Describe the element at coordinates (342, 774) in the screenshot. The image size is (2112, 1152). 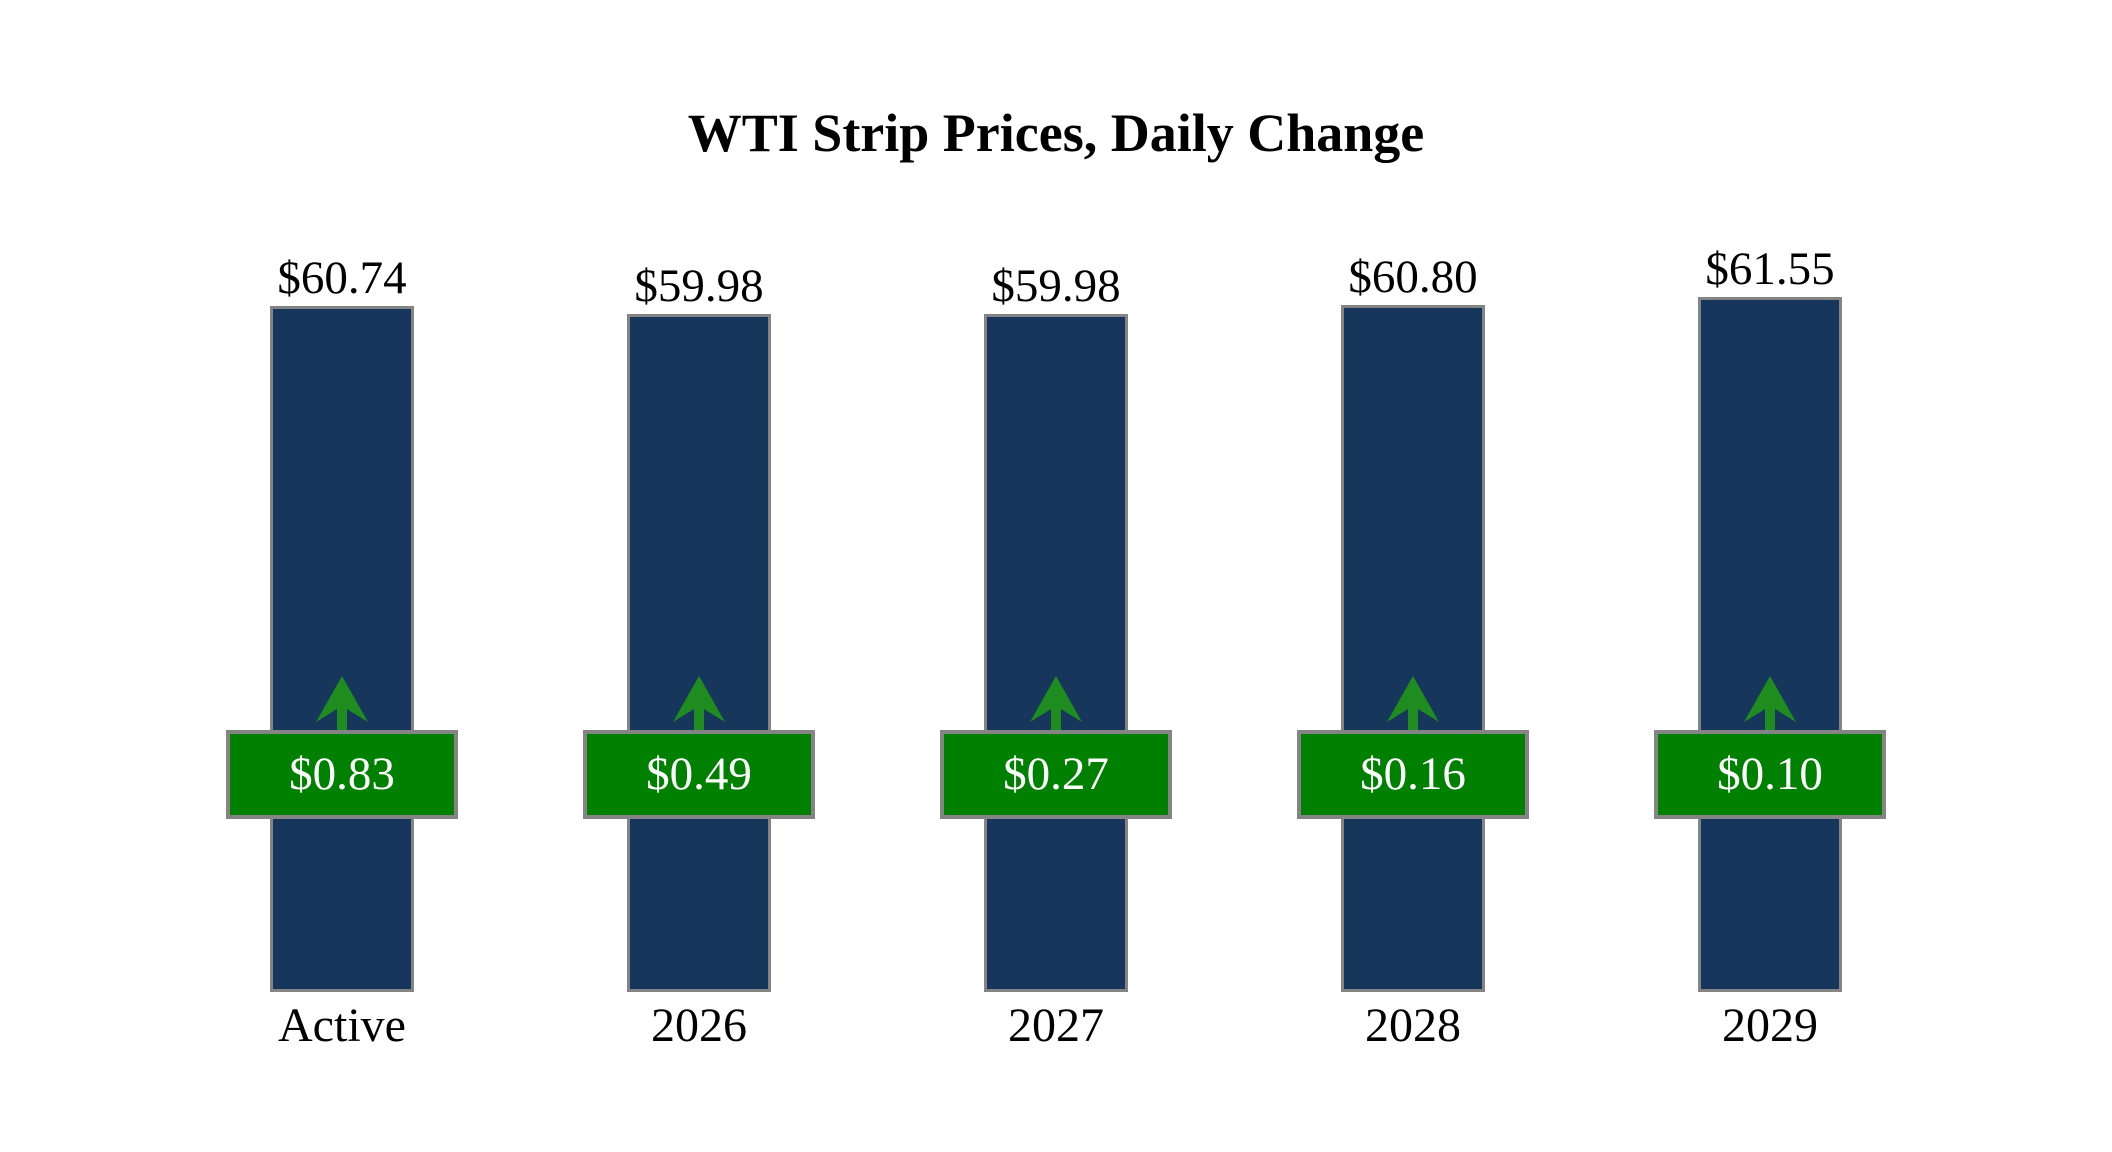
I see `change-badge: $0.83` at that location.